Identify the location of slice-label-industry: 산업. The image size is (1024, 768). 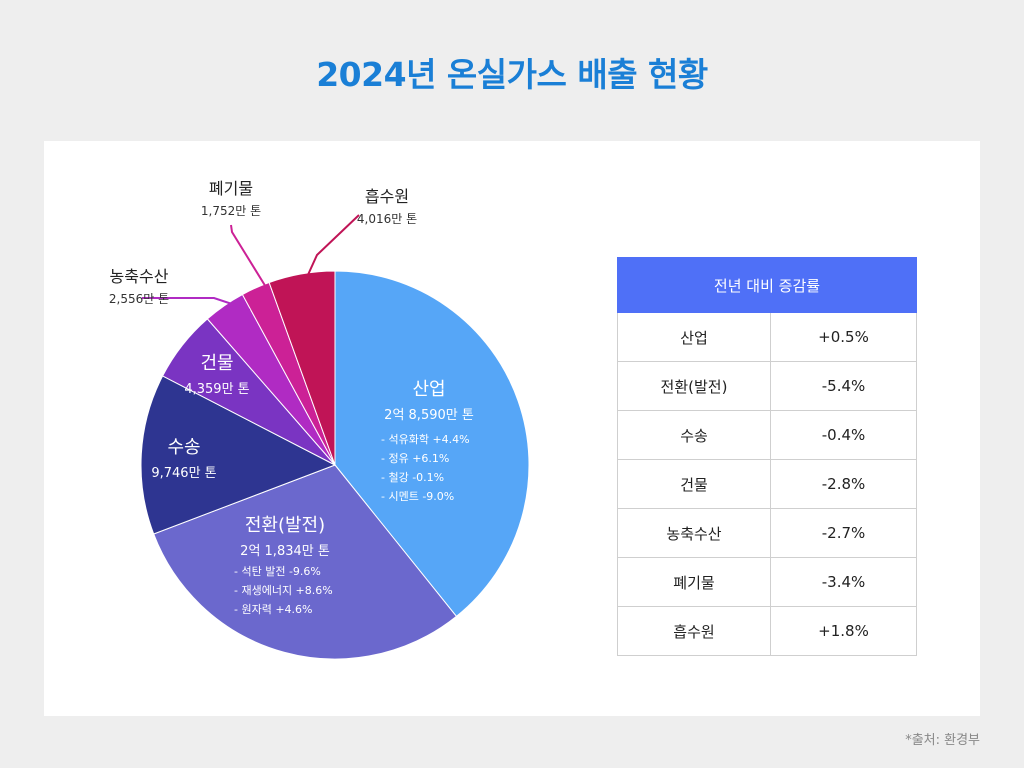
(428, 389).